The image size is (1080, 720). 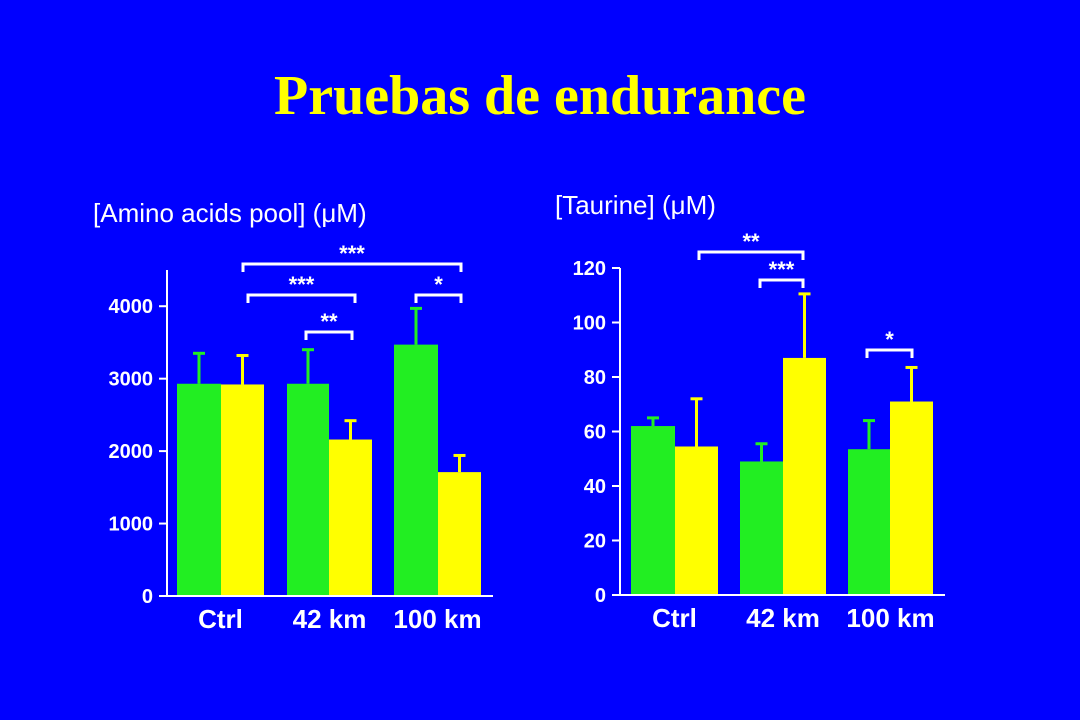 I want to click on y-tick-label: 100, so click(x=589, y=324).